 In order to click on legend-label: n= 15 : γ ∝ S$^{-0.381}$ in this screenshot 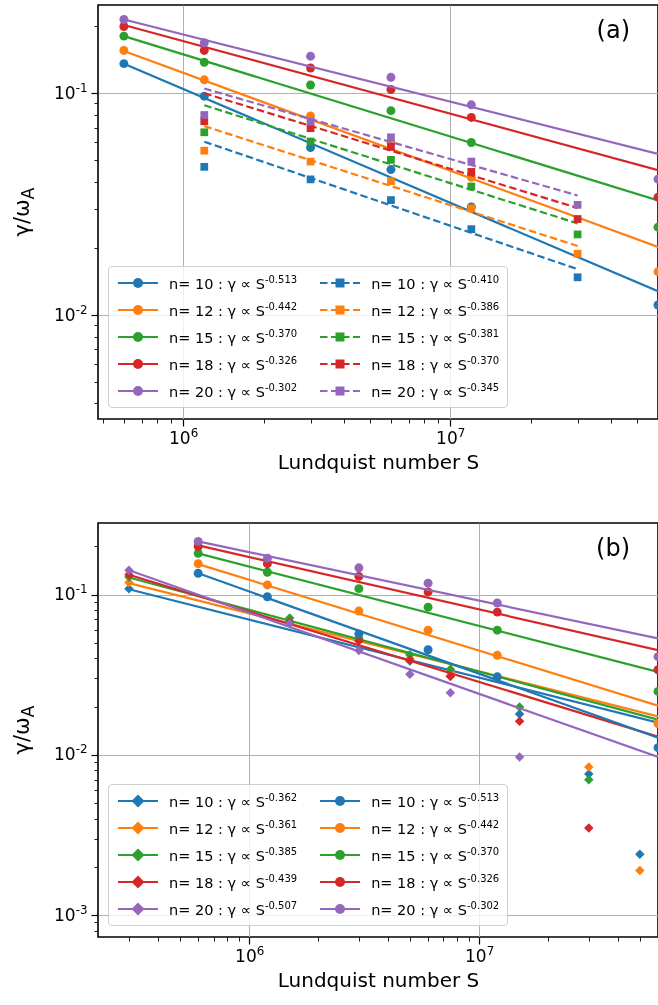, I will do `click(435, 337)`.